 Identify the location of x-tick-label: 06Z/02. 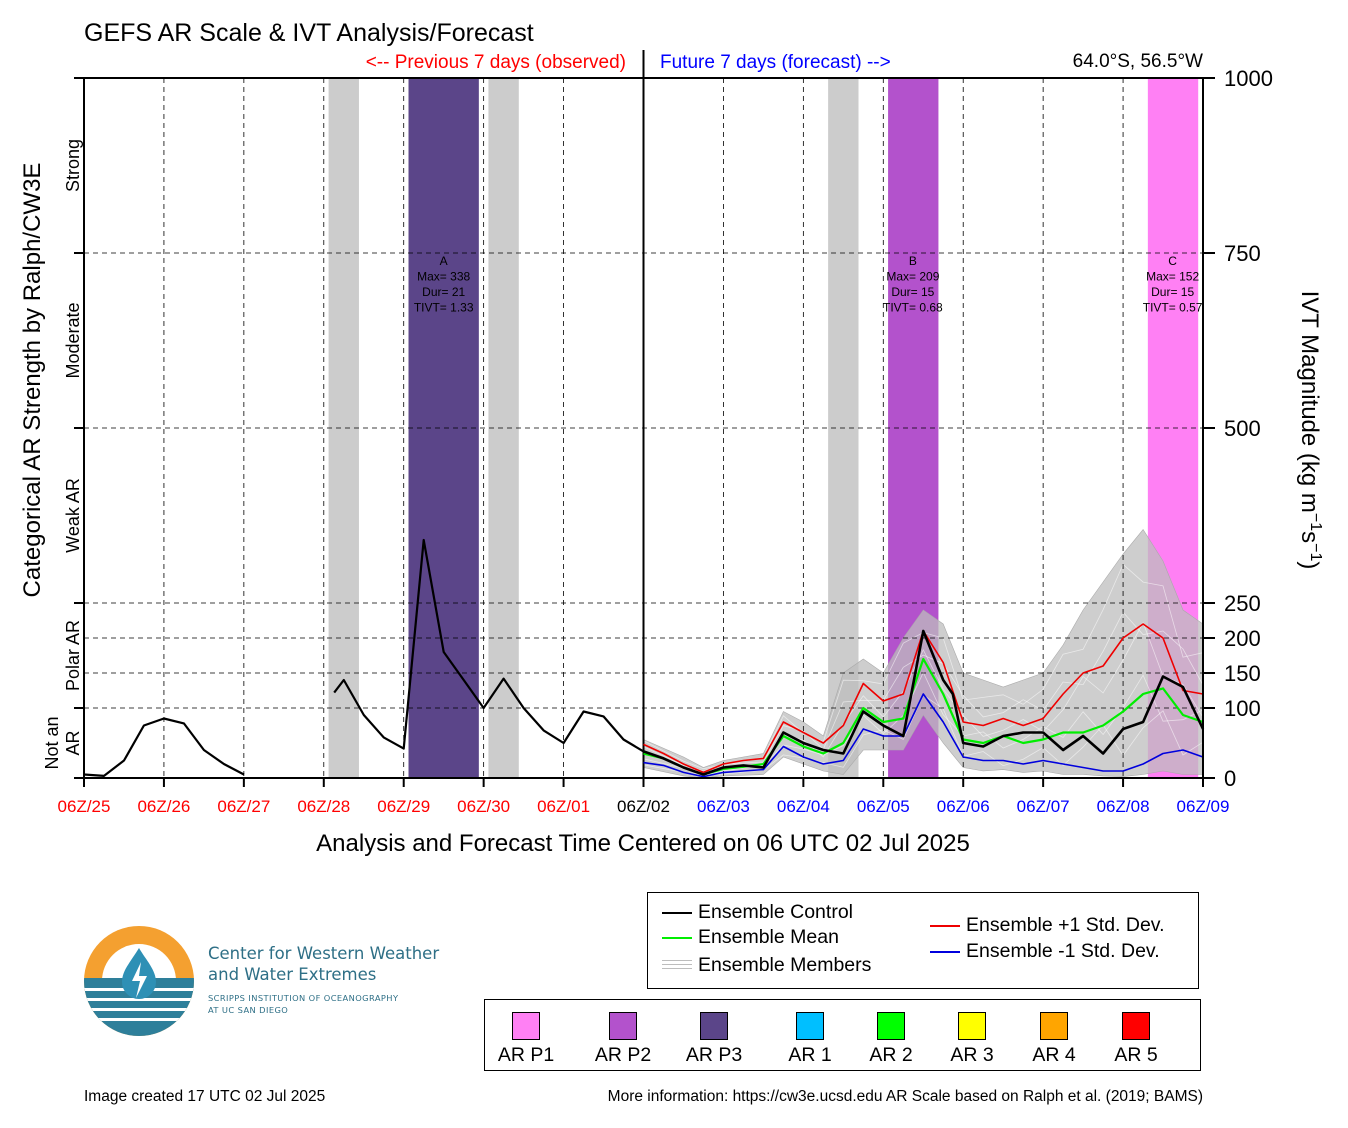
(643, 806).